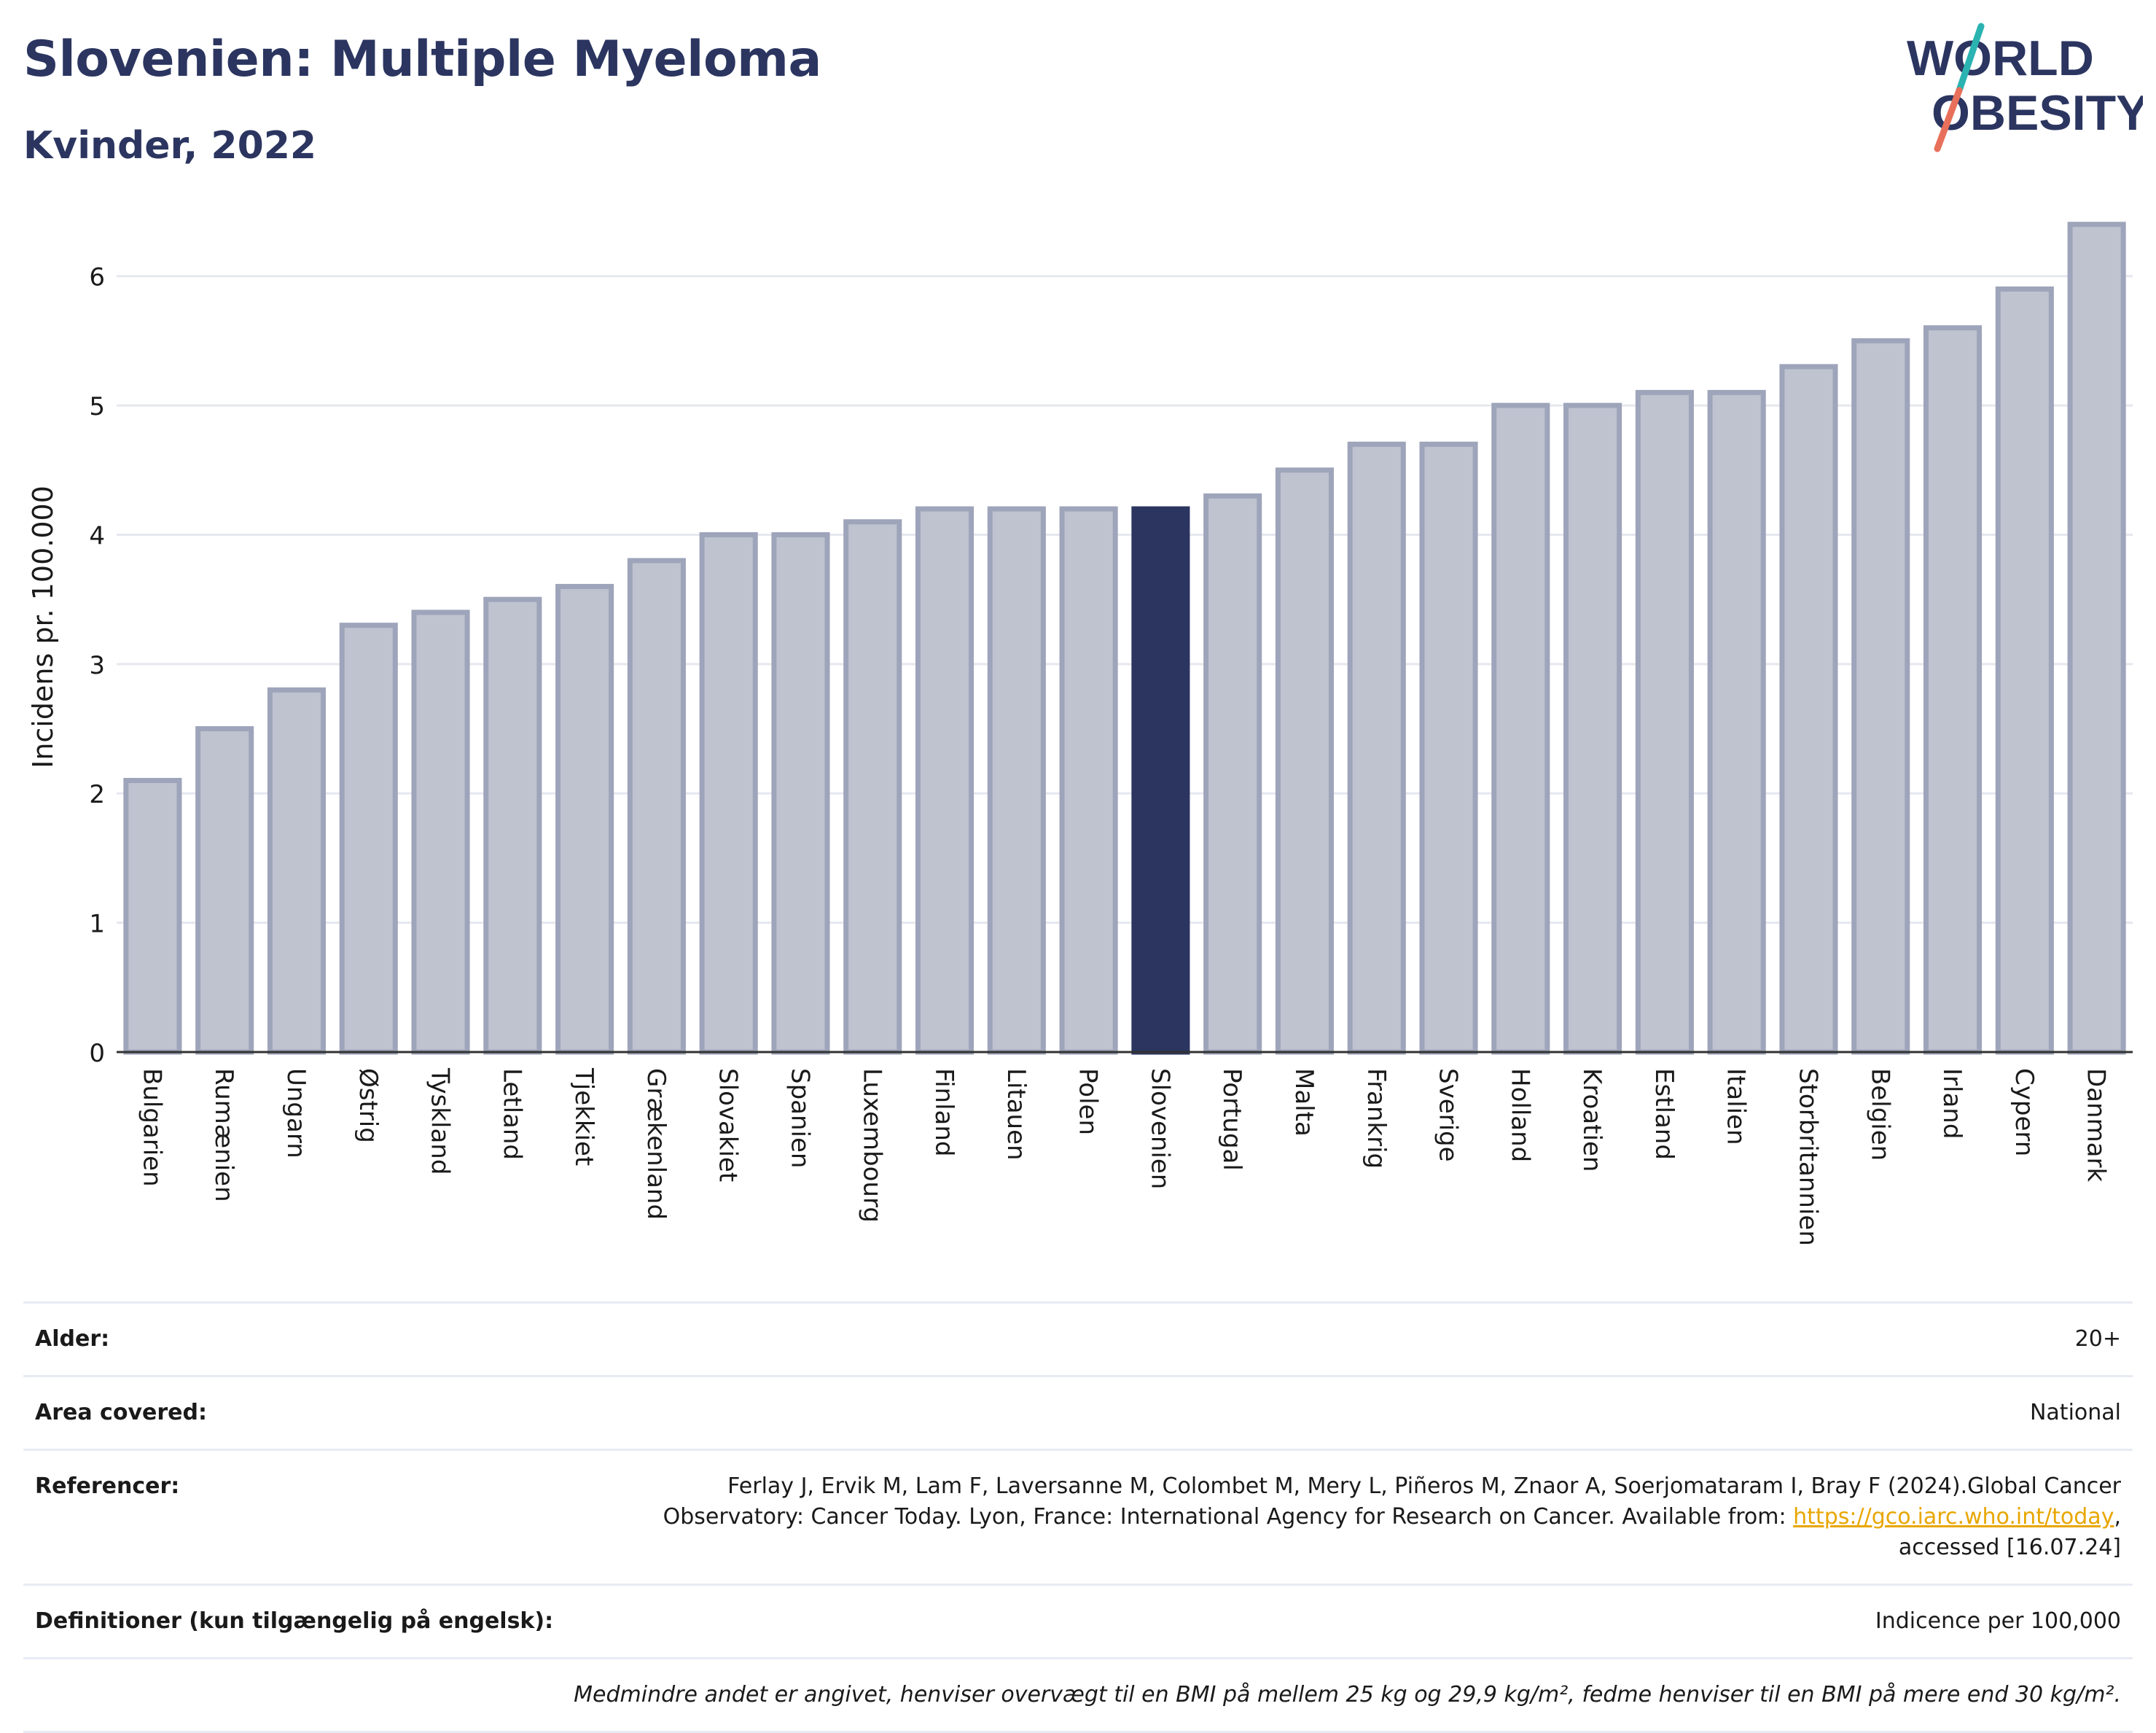 Image resolution: width=2156 pixels, height=1733 pixels. Describe the element at coordinates (121, 1412) in the screenshot. I see `info-label: Area covered:` at that location.